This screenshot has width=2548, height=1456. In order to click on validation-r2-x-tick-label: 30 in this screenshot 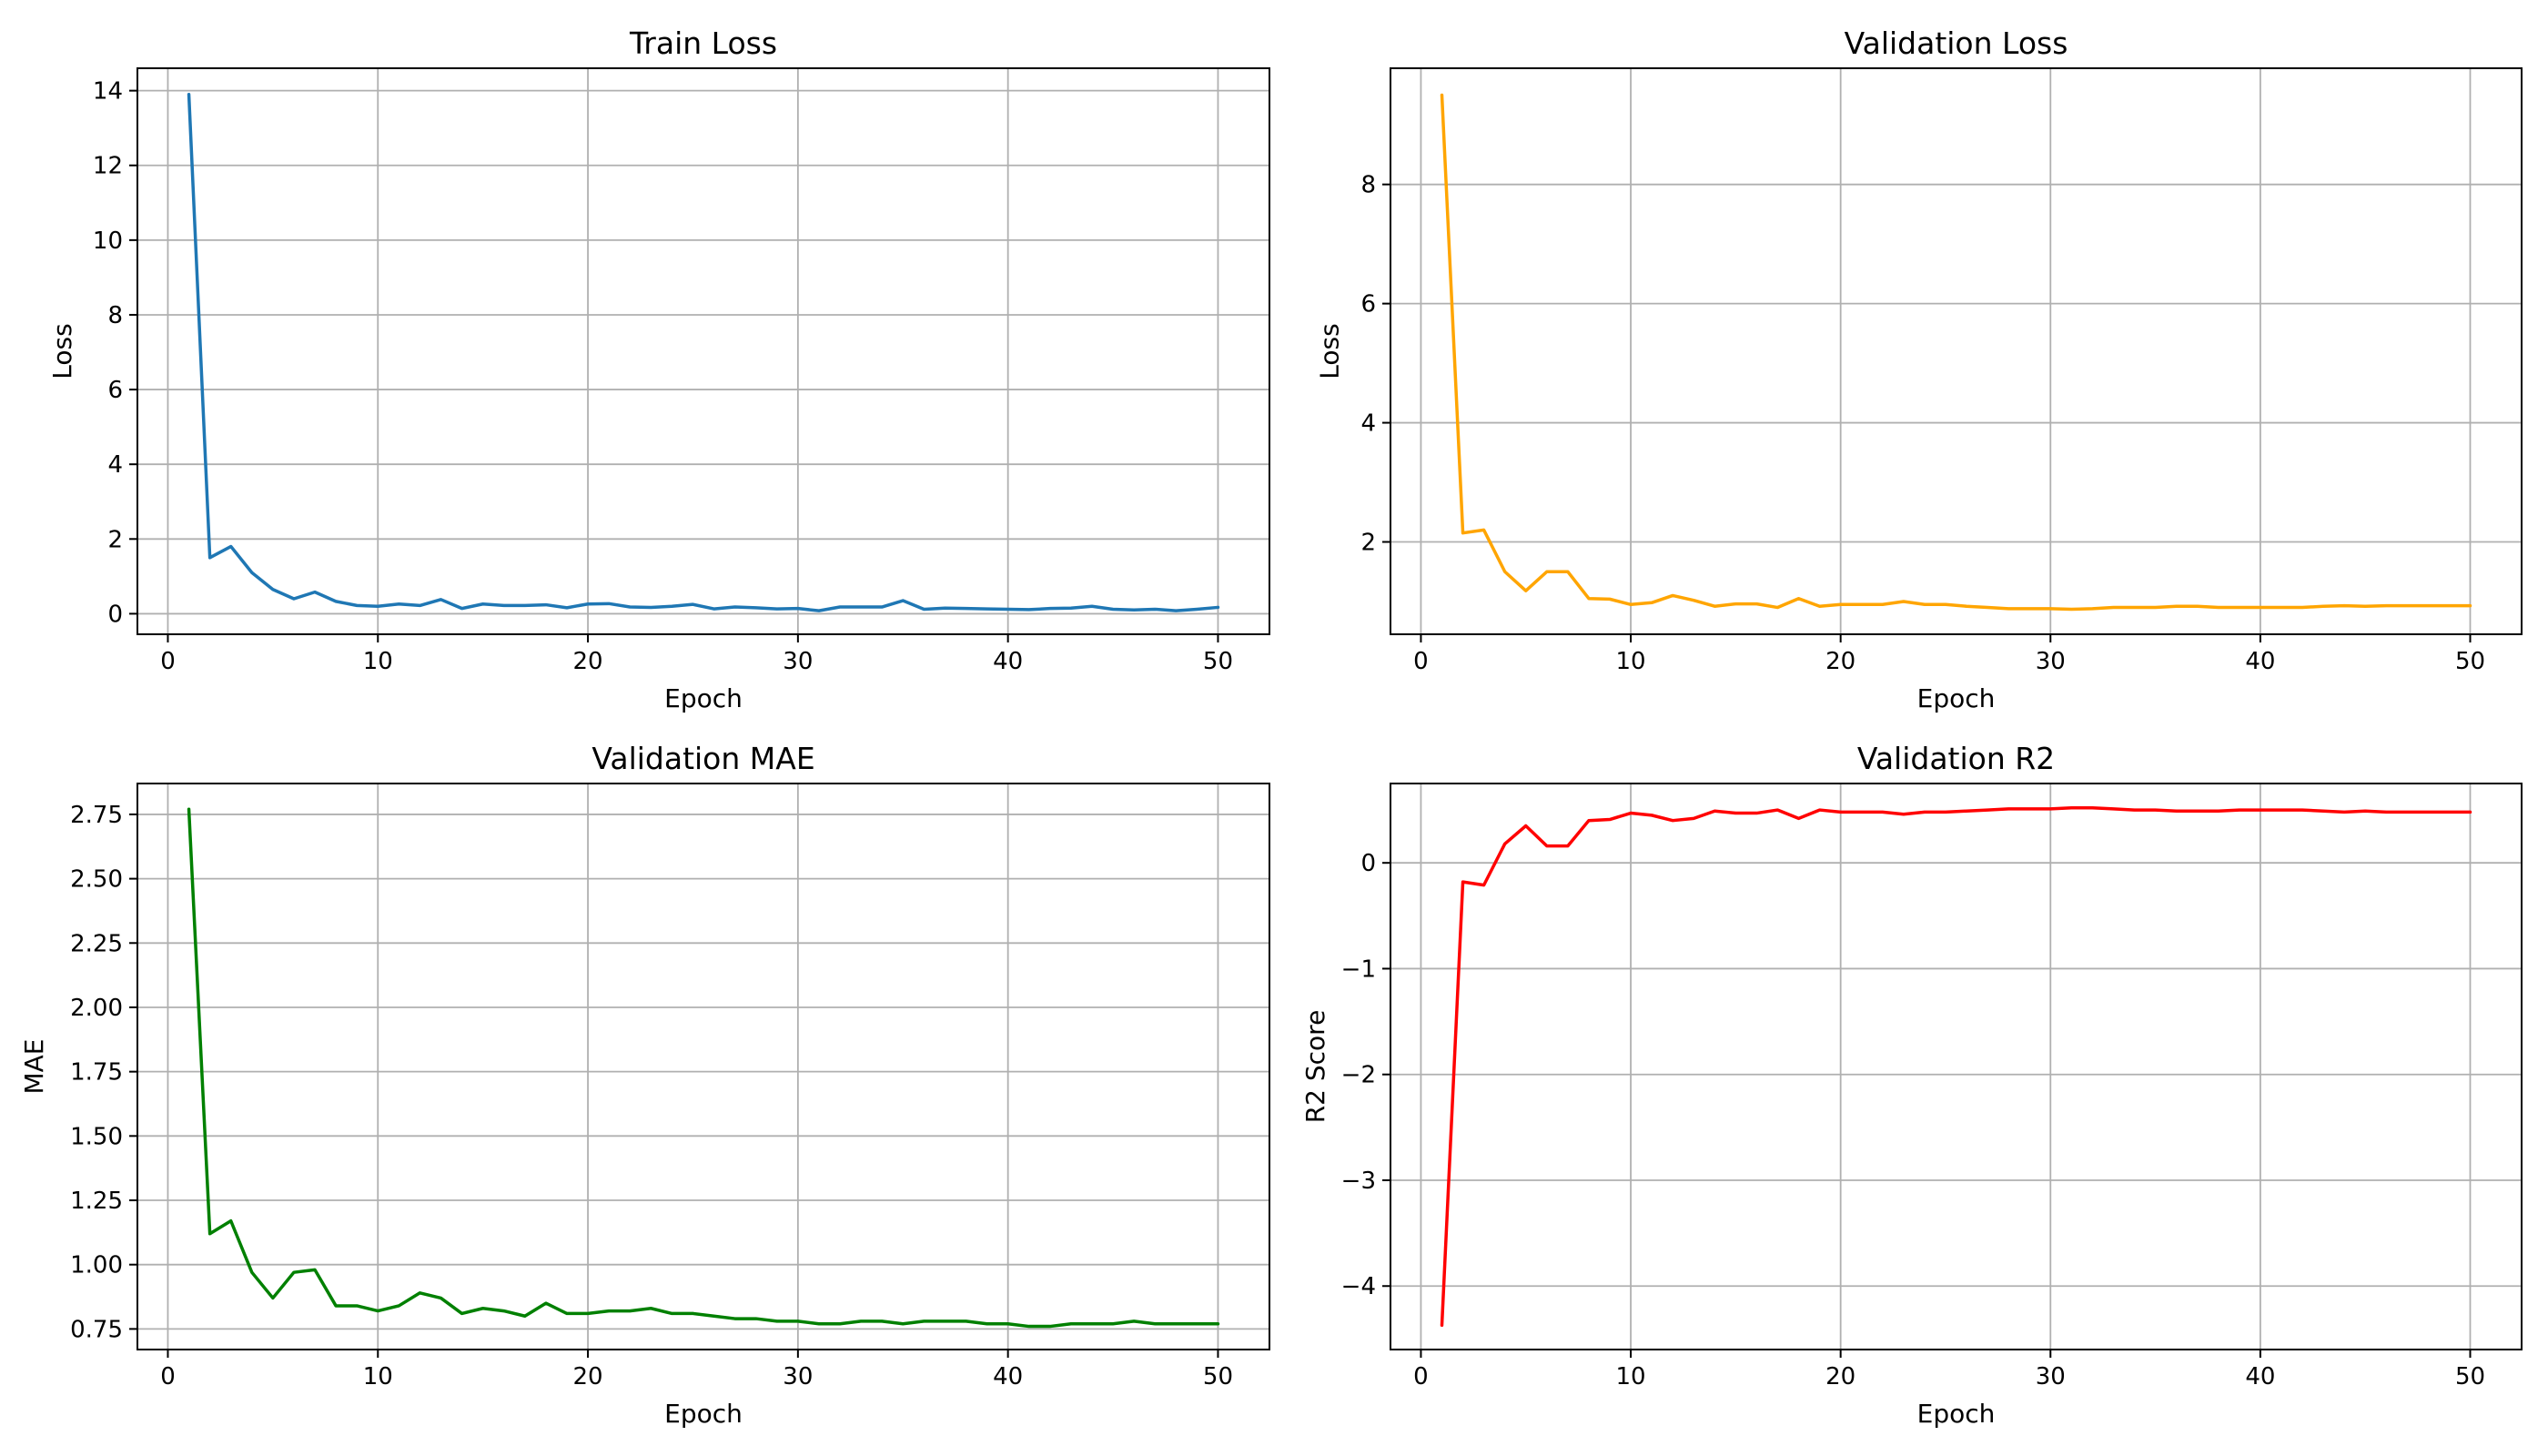, I will do `click(2051, 1376)`.